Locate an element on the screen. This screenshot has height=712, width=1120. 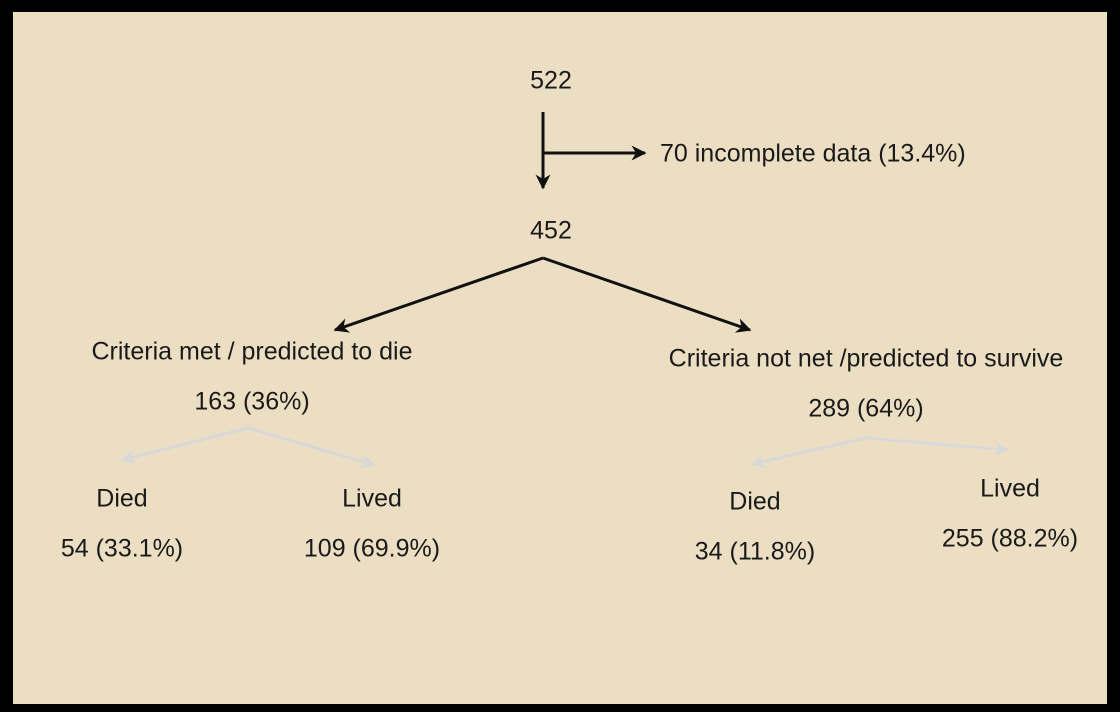
node-label: Criteria not net /predicted to survive is located at coordinates (866, 359).